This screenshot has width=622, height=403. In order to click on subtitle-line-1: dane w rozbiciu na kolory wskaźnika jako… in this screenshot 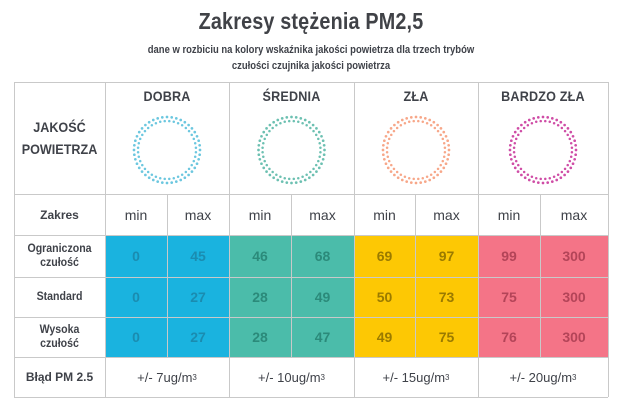, I will do `click(311, 50)`.